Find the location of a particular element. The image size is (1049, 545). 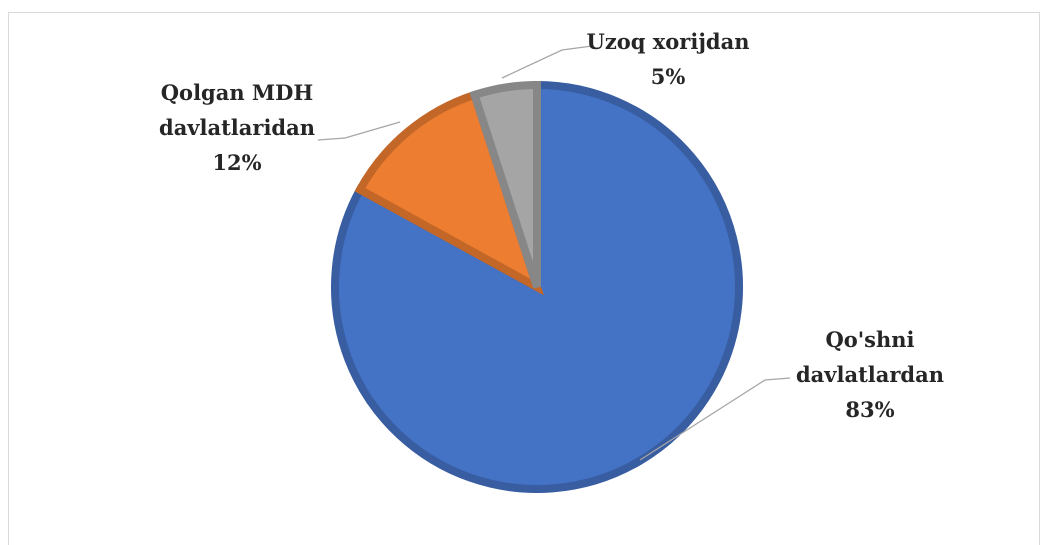

data-label: Qolgan MDH davlatlaridan 12% is located at coordinates (237, 127).